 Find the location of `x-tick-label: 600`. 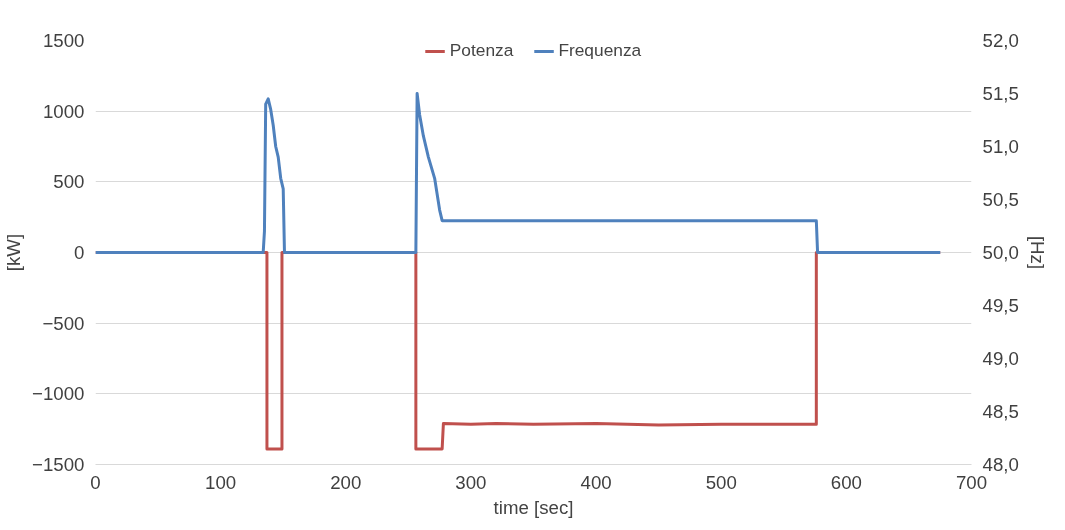

x-tick-label: 600 is located at coordinates (846, 482).